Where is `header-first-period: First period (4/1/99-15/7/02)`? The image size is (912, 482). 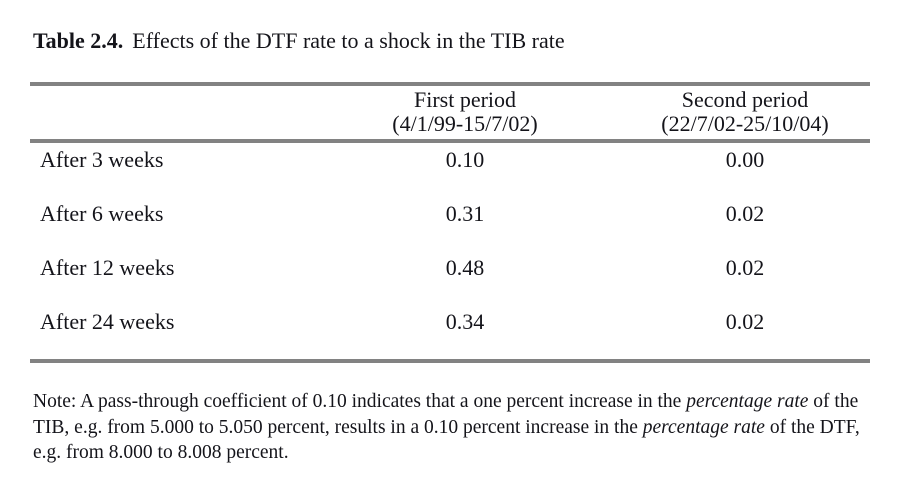
header-first-period: First period (4/1/99-15/7/02) is located at coordinates (465, 112).